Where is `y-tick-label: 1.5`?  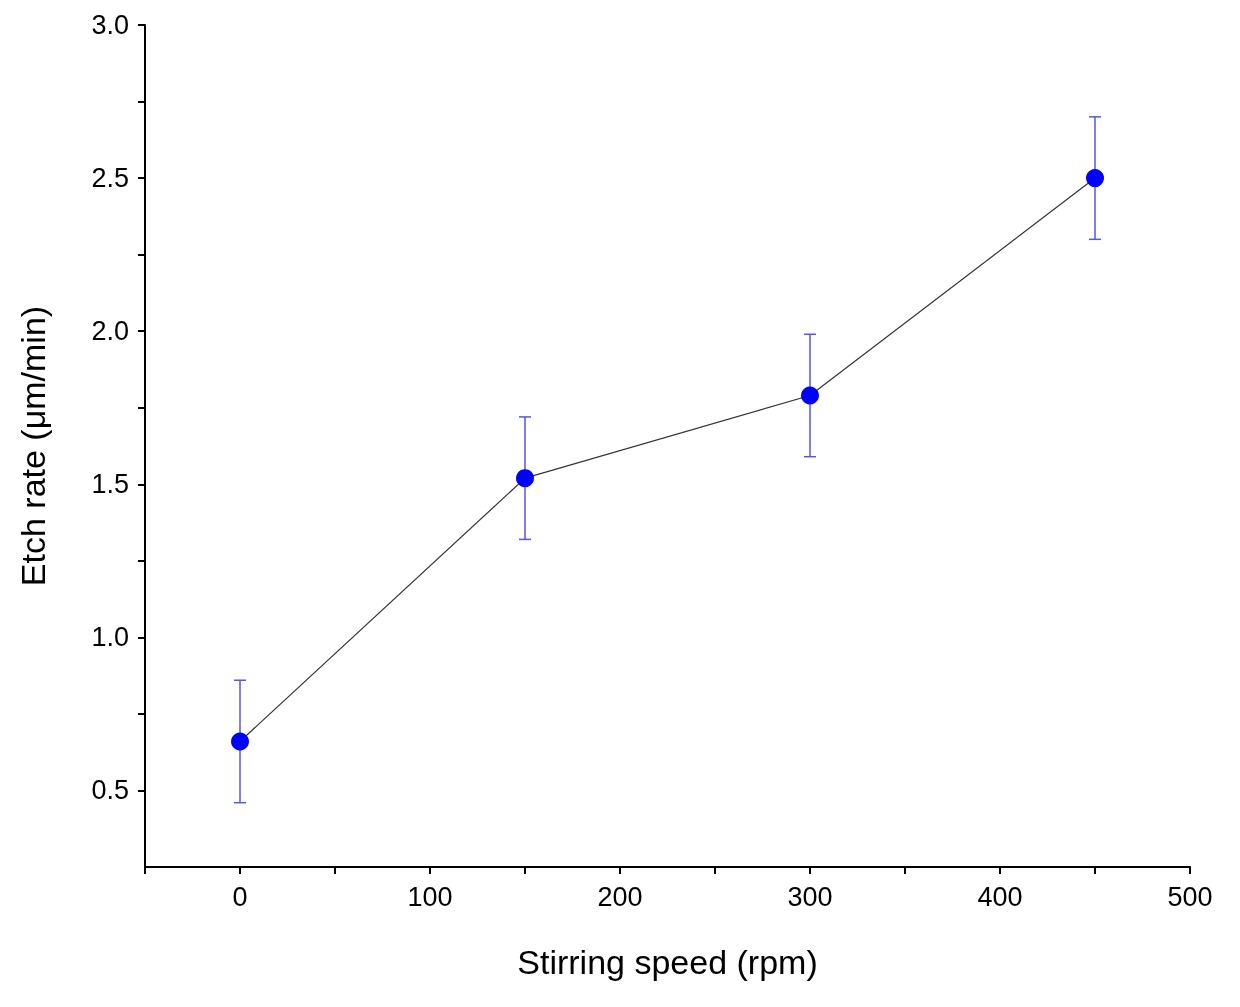 y-tick-label: 1.5 is located at coordinates (110, 484).